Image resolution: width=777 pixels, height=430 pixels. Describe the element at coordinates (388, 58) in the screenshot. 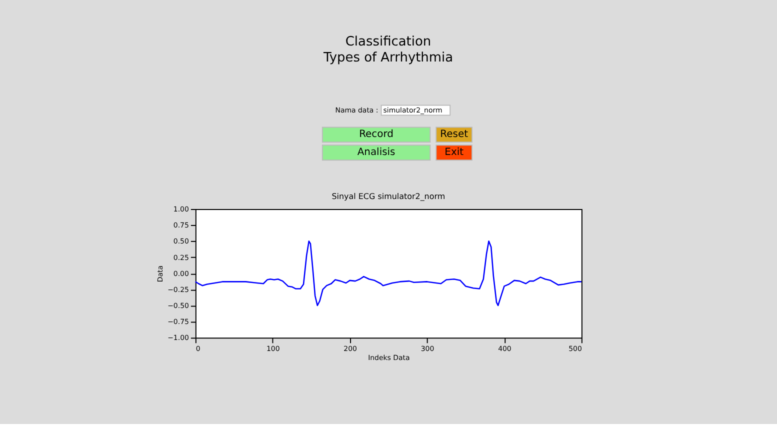

I see `text: Types of Arrhythmia` at that location.